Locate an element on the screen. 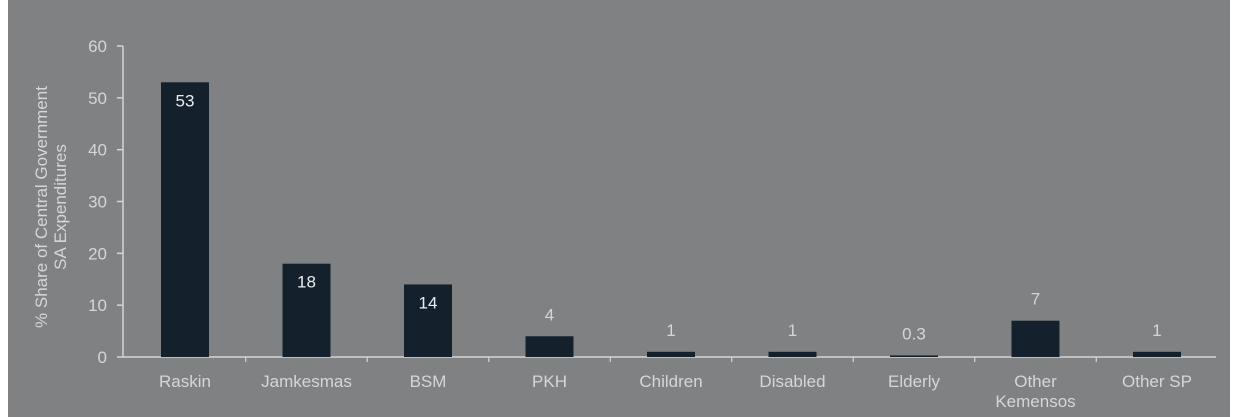  x-category-label-line: Raskin is located at coordinates (185, 381).